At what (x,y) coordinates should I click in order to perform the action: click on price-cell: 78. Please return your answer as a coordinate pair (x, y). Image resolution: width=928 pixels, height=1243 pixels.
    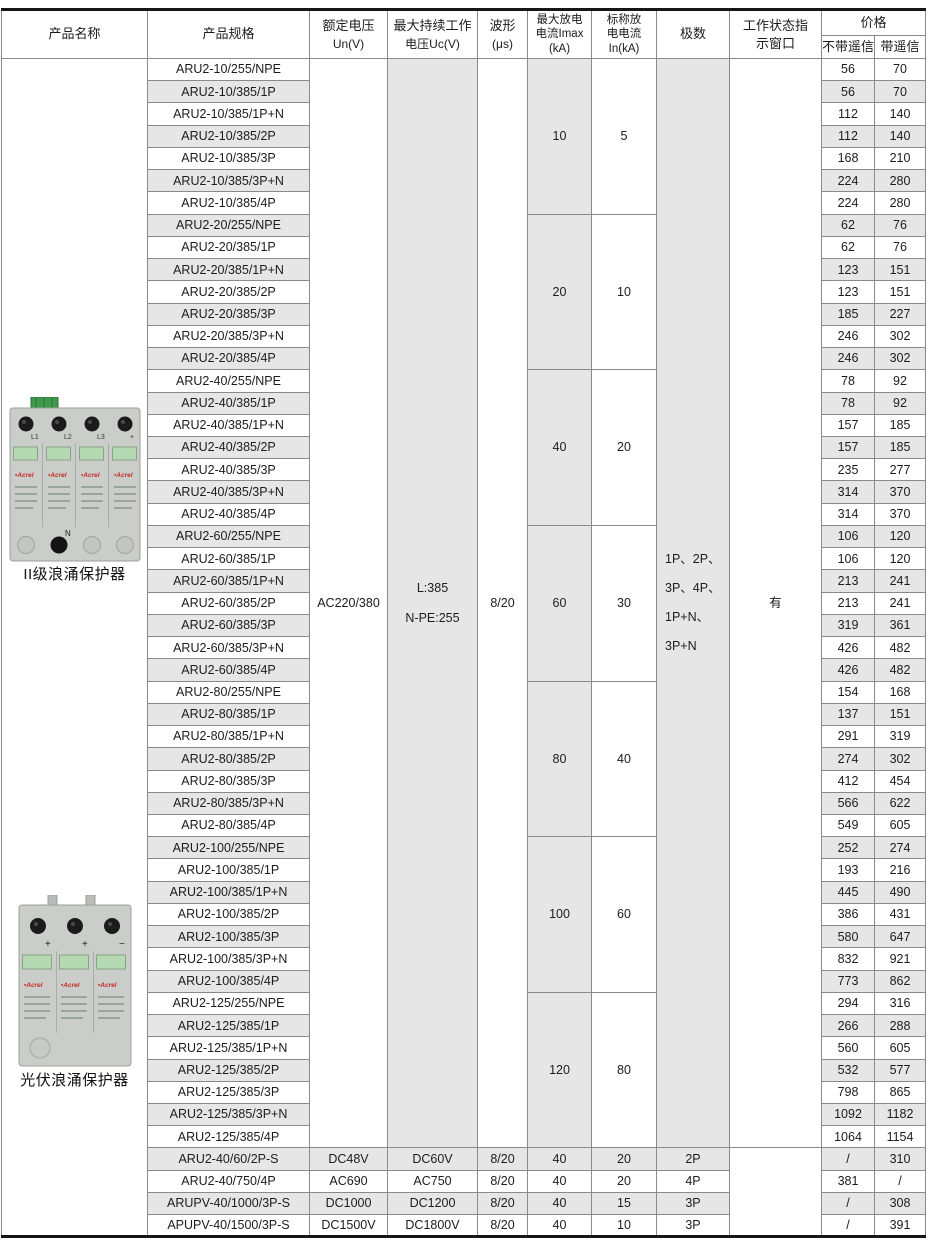
    Looking at the image, I should click on (848, 381).